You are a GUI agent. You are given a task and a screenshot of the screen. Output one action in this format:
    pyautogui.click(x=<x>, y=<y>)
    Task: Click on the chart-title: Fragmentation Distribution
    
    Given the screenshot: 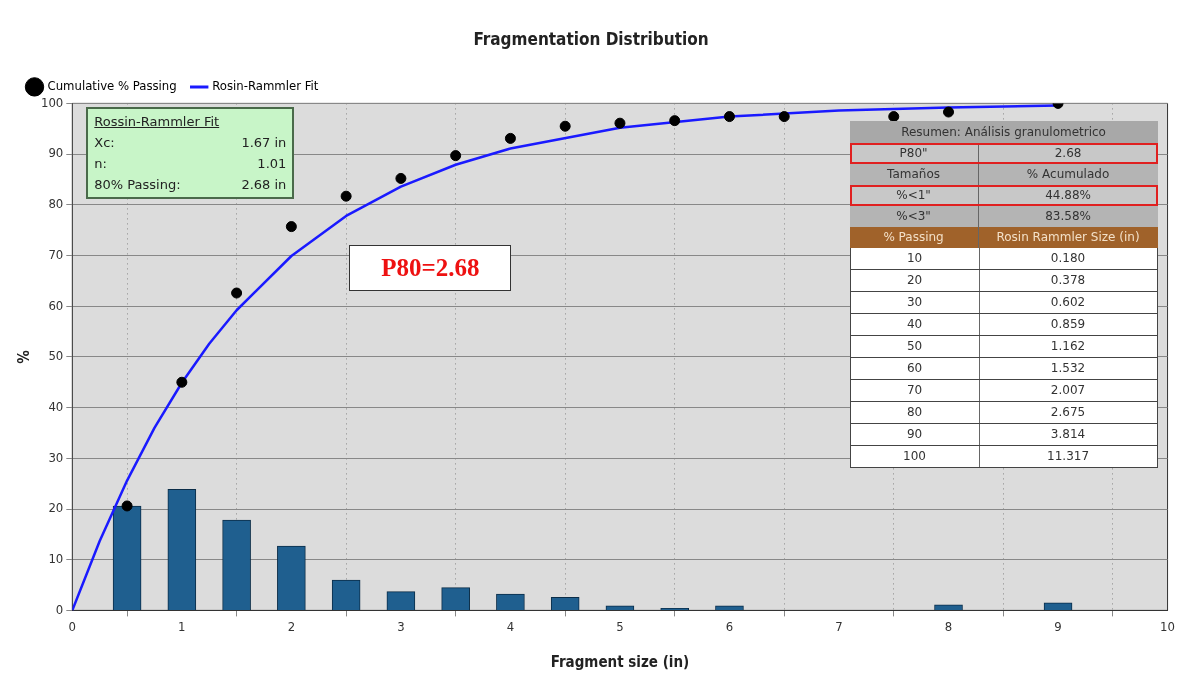 What is the action you would take?
    pyautogui.click(x=591, y=38)
    